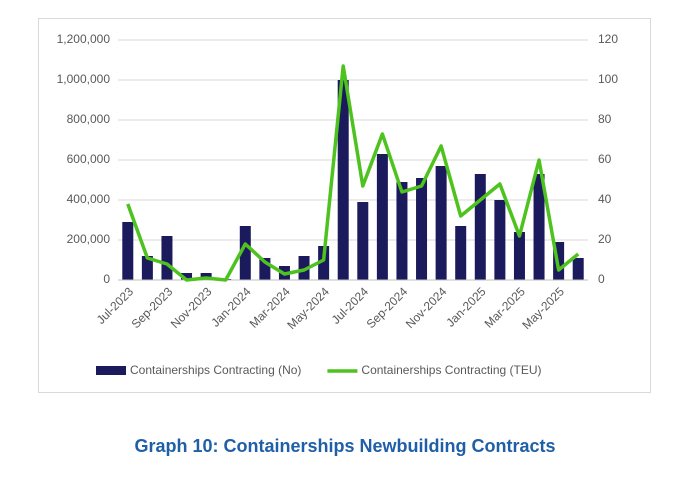 Image resolution: width=691 pixels, height=477 pixels. What do you see at coordinates (451, 370) in the screenshot?
I see `legend-label: Containerships Contracting (TEU)` at bounding box center [451, 370].